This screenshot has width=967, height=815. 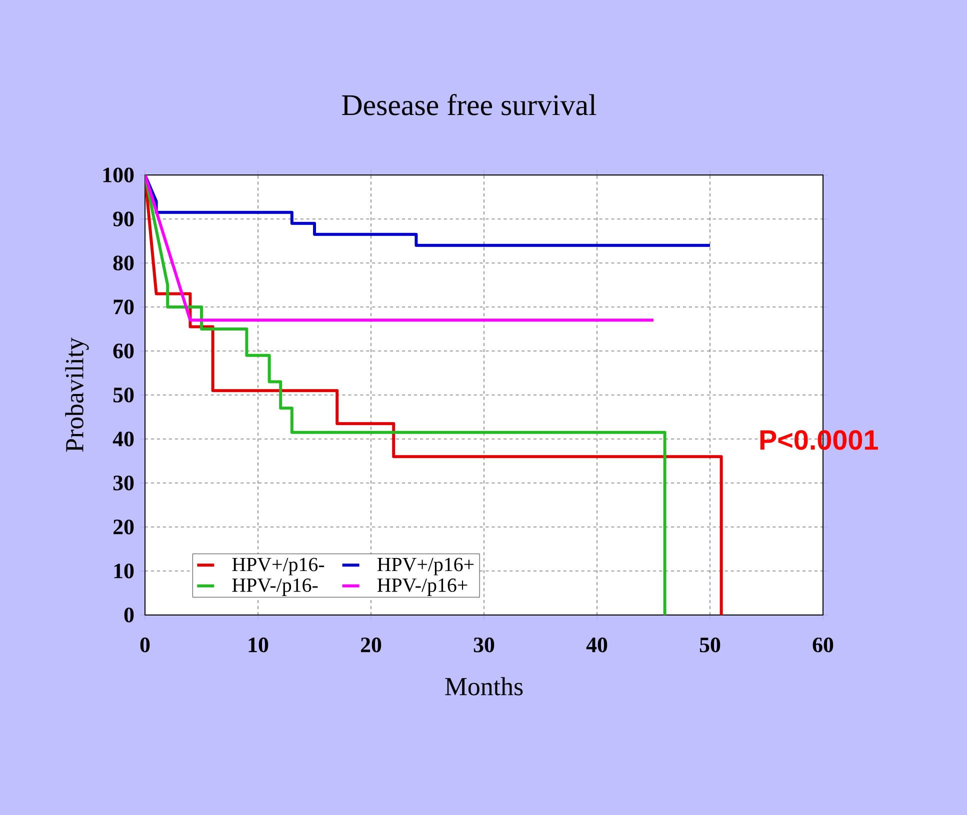 What do you see at coordinates (124, 571) in the screenshot?
I see `y-tick-label: 10` at bounding box center [124, 571].